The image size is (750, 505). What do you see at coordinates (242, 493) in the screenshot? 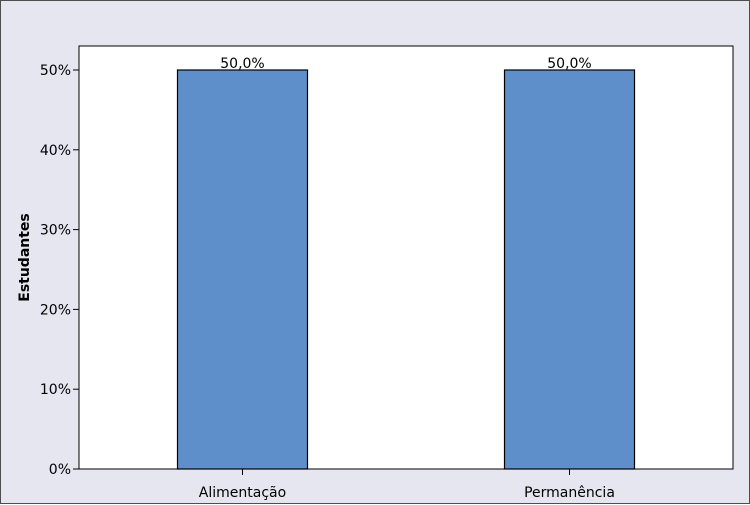
I see `x-category-label: Alimentação` at bounding box center [242, 493].